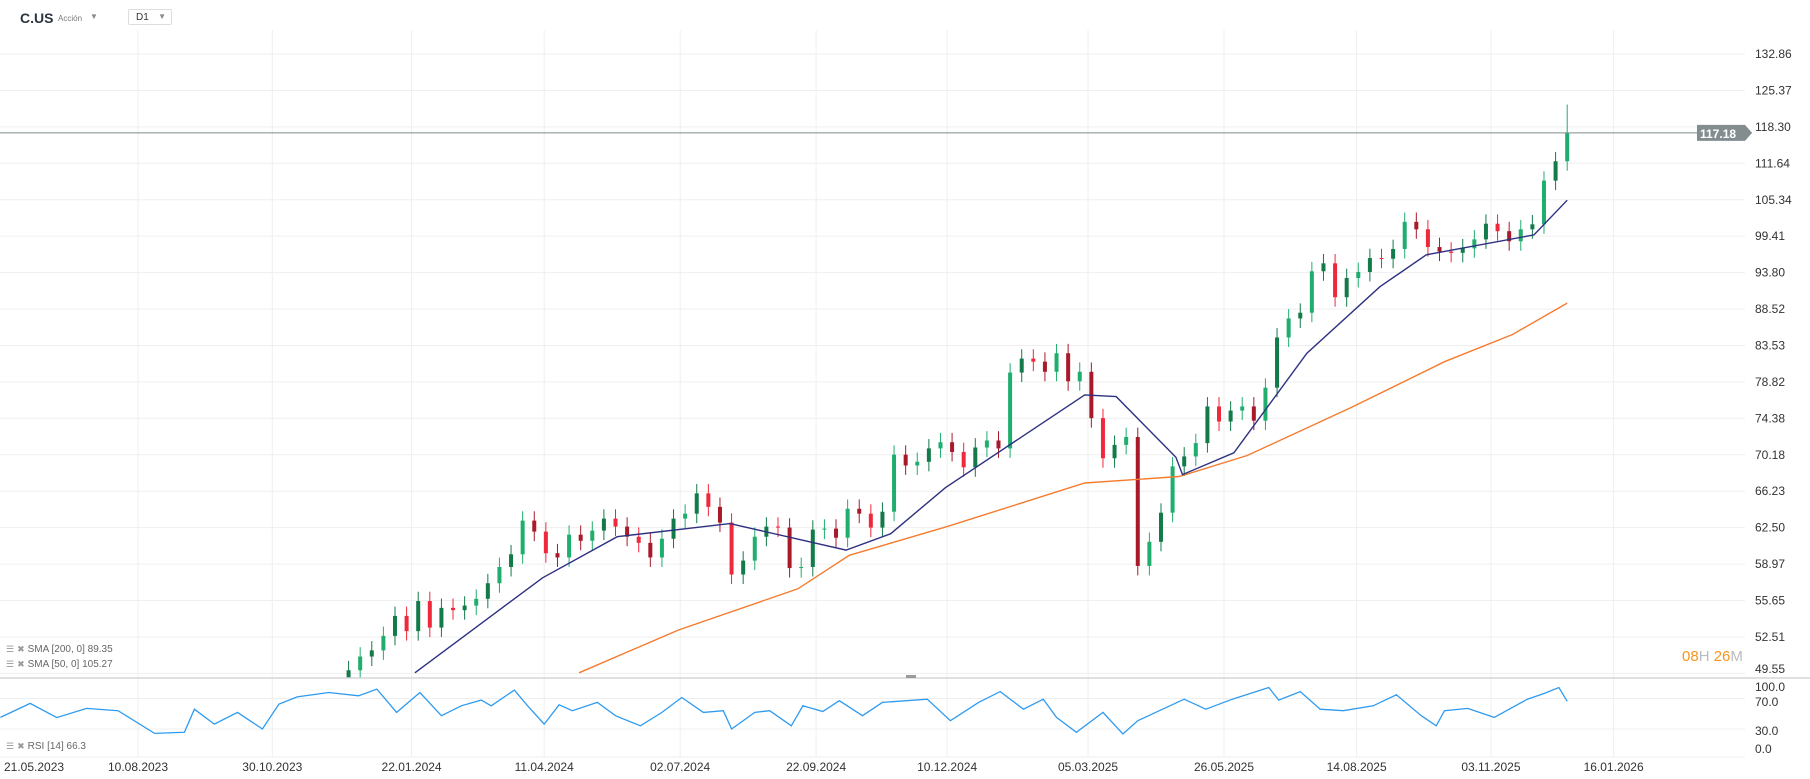 Image resolution: width=1810 pixels, height=779 pixels. I want to click on timeframe-select: D1 ▼, so click(150, 17).